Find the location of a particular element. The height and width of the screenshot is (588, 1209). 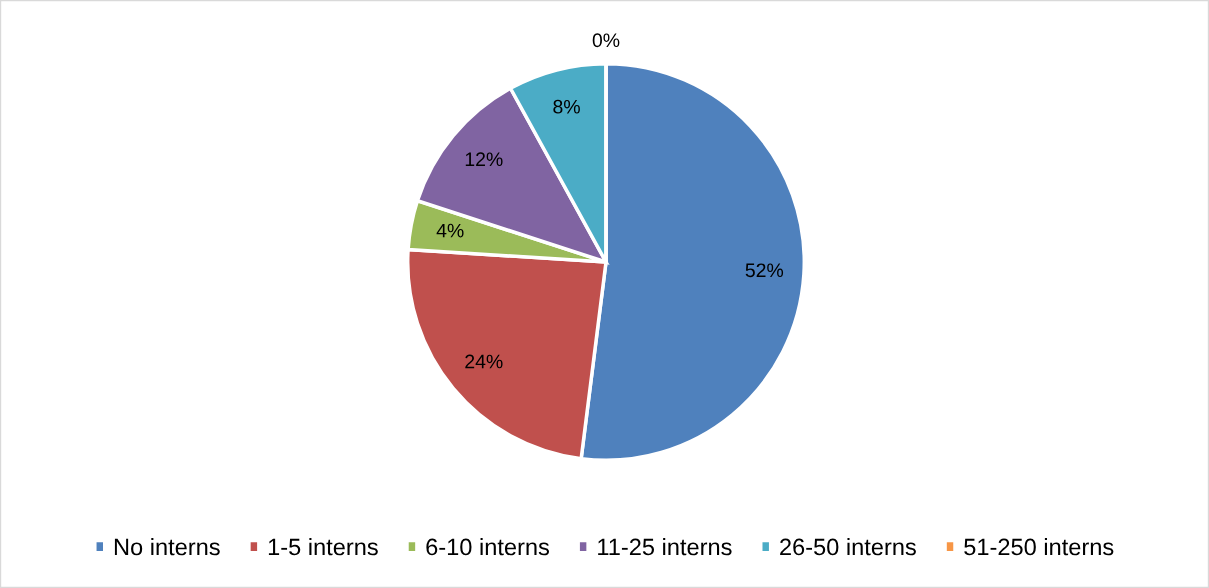

data-label: 24% is located at coordinates (484, 361).